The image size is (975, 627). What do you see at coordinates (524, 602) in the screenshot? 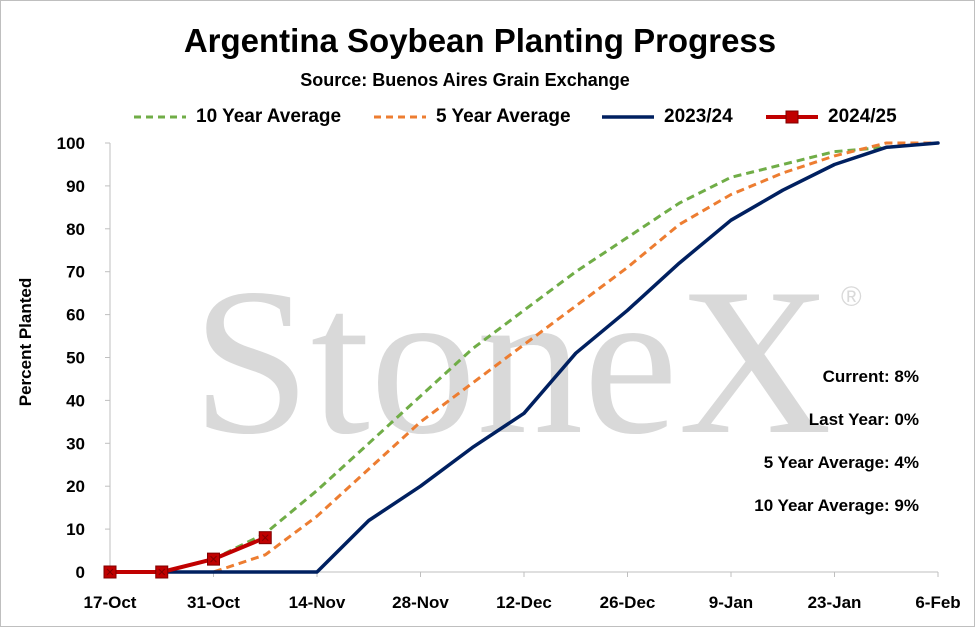
I see `x-tick-label: 12-Dec` at bounding box center [524, 602].